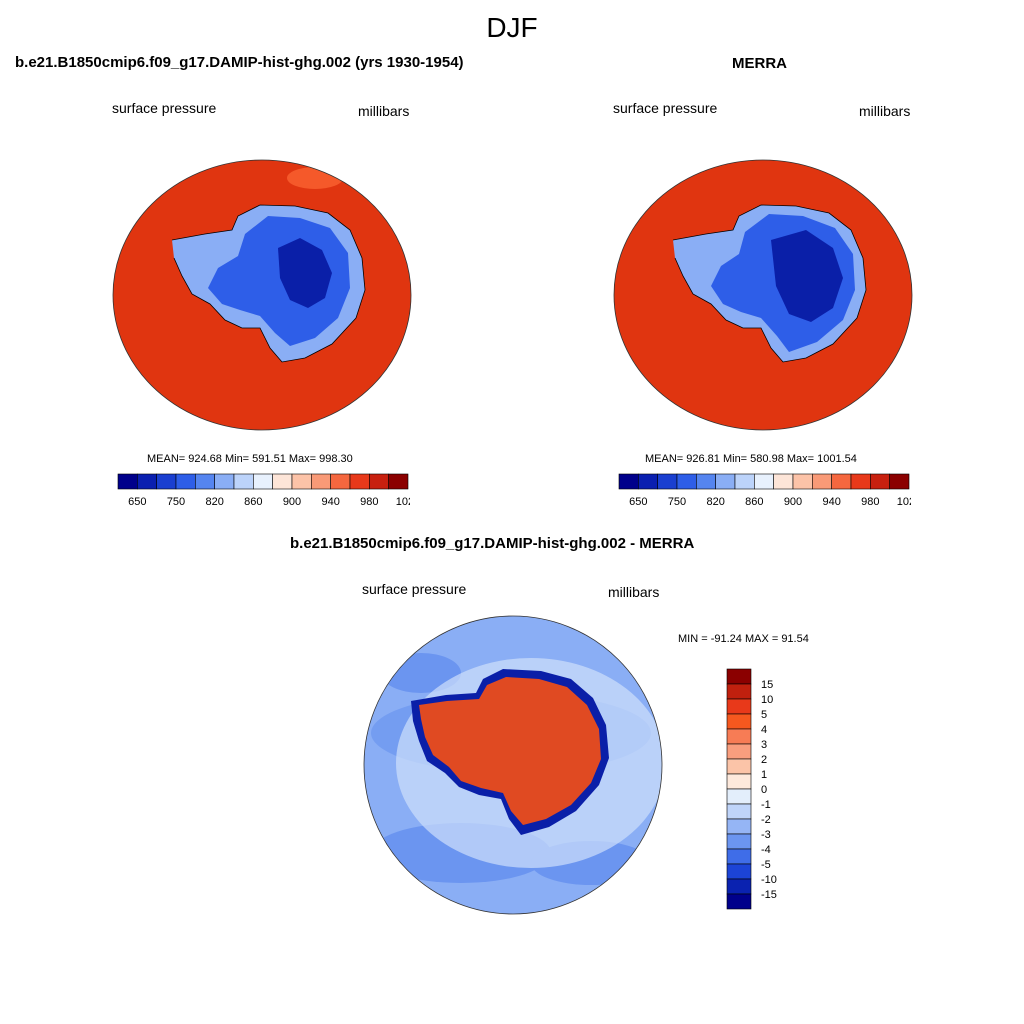 The height and width of the screenshot is (1024, 1024). What do you see at coordinates (766, 865) in the screenshot?
I see `colorbar-tick-label: -5` at bounding box center [766, 865].